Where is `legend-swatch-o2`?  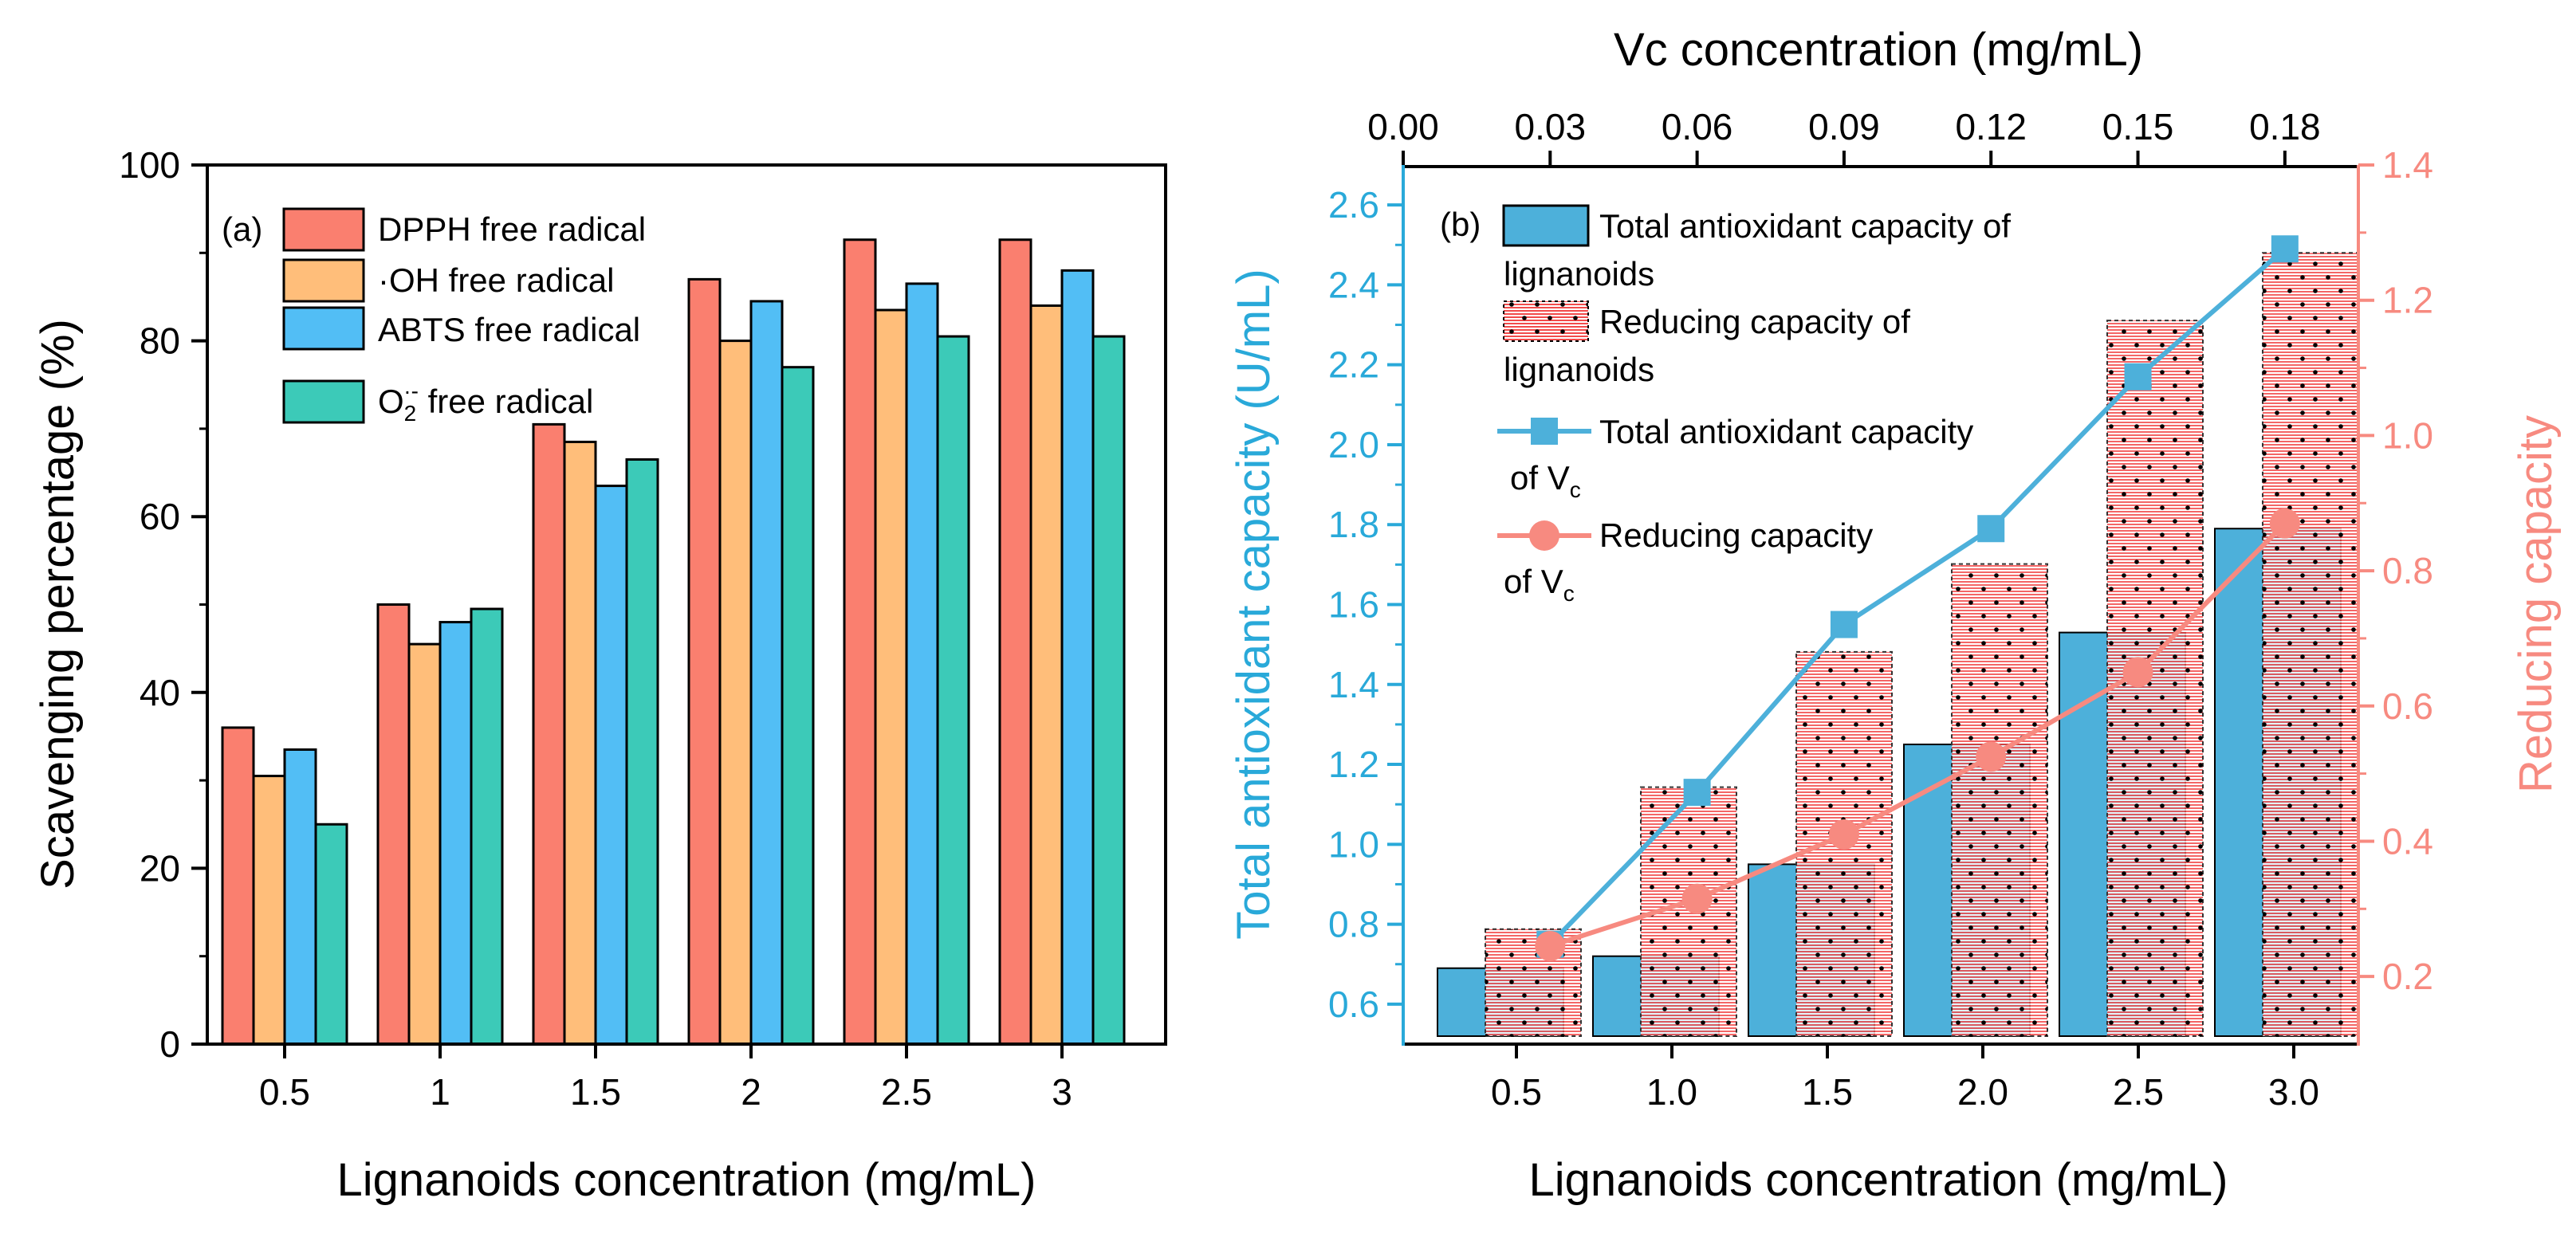 legend-swatch-o2 is located at coordinates (323, 401).